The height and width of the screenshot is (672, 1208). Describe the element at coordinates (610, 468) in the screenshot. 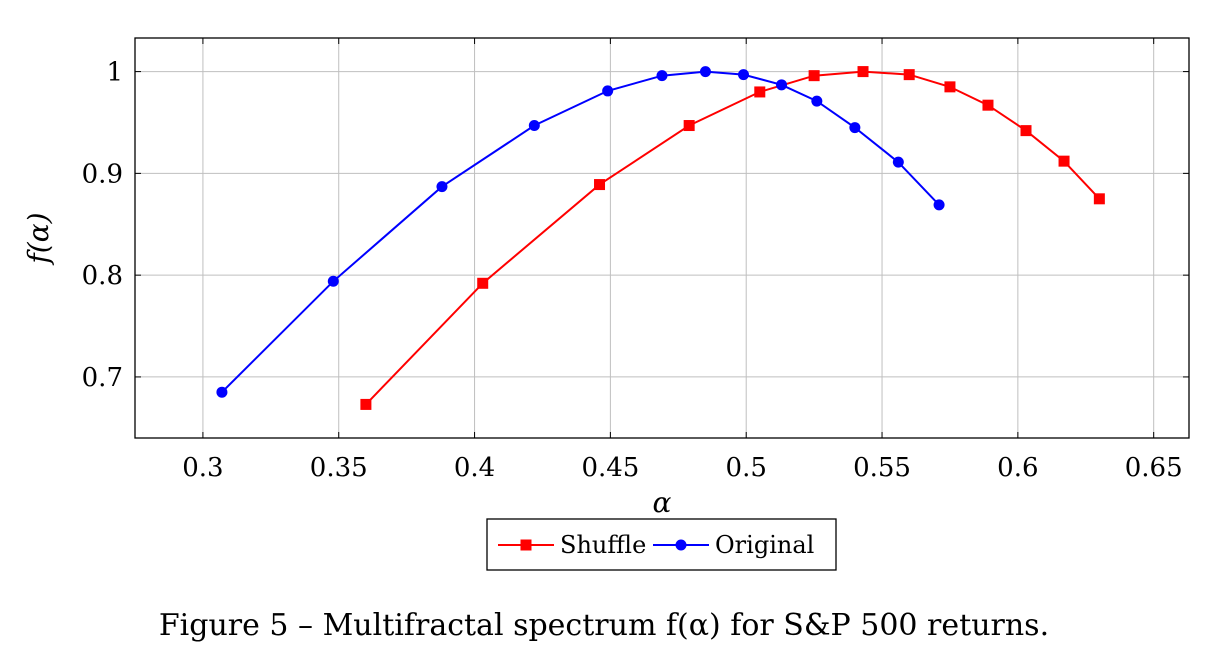

I see `x-tick-label: 0.45` at that location.